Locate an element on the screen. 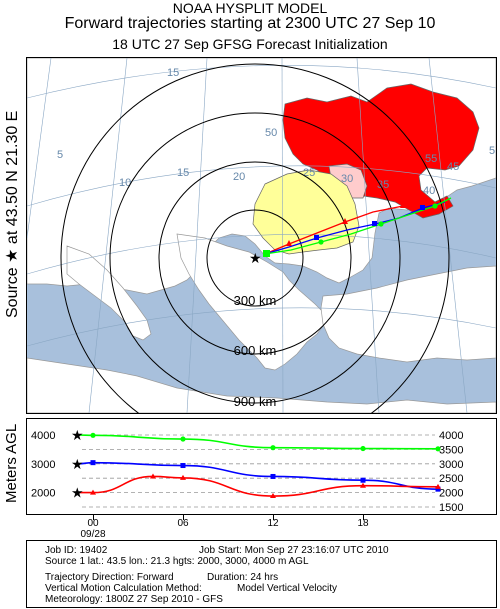 Image resolution: width=500 pixels, height=609 pixels. time-tick-label: 12 is located at coordinates (273, 523).